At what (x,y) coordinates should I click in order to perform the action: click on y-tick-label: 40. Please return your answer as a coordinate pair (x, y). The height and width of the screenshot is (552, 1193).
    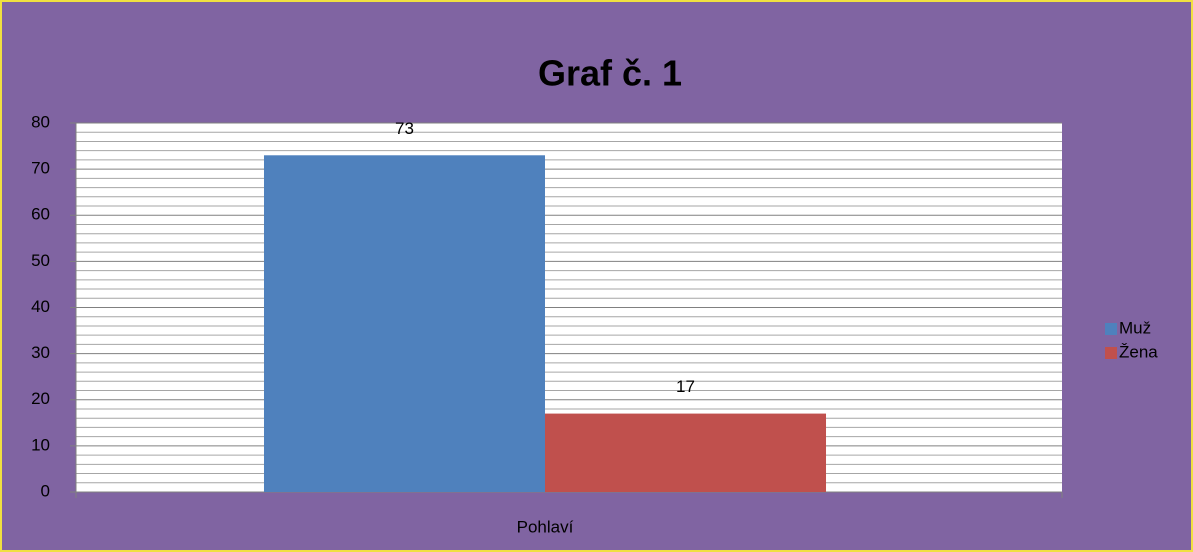
    Looking at the image, I should click on (40, 306).